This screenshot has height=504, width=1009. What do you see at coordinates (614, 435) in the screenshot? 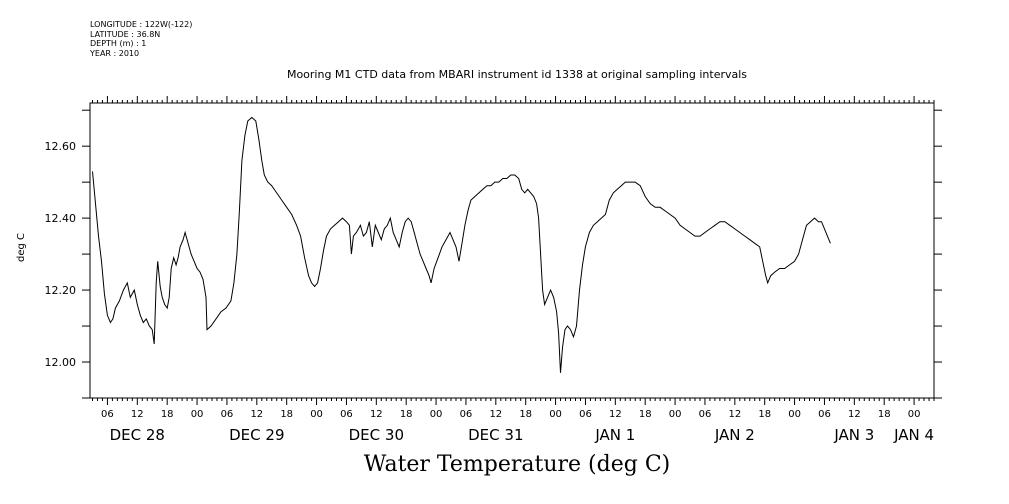
I see `x-day-label: JAN 1` at bounding box center [614, 435].